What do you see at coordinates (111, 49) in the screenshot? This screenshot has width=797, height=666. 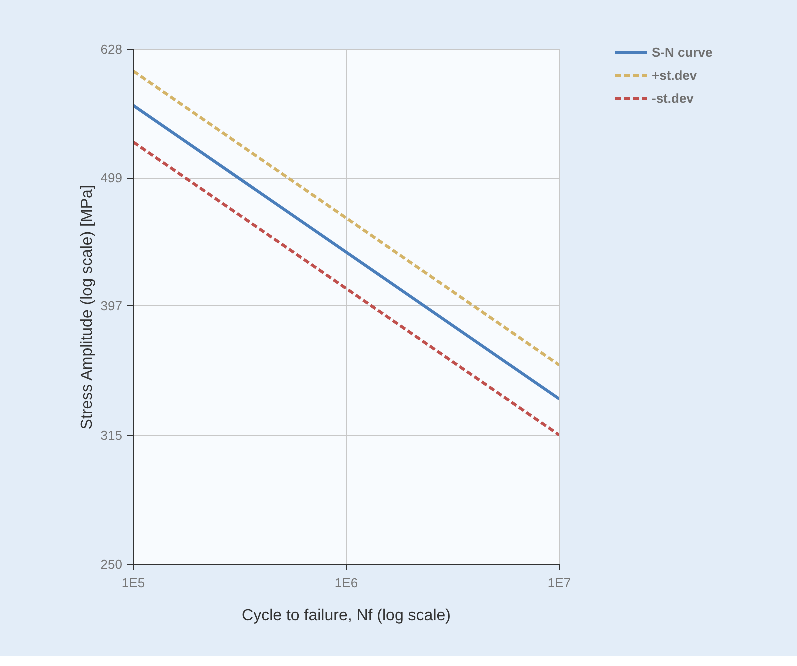 I see `y-tick-label: 628` at bounding box center [111, 49].